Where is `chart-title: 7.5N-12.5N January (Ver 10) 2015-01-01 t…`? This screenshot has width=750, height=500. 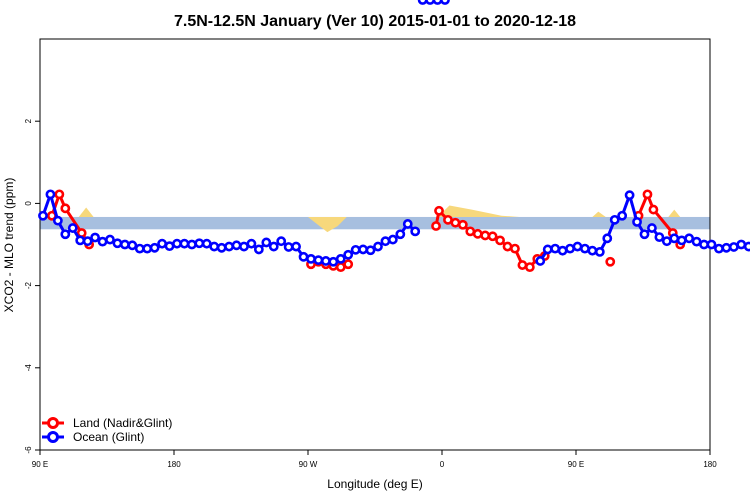
chart-title: 7.5N-12.5N January (Ver 10) 2015-01-01 t… is located at coordinates (375, 21).